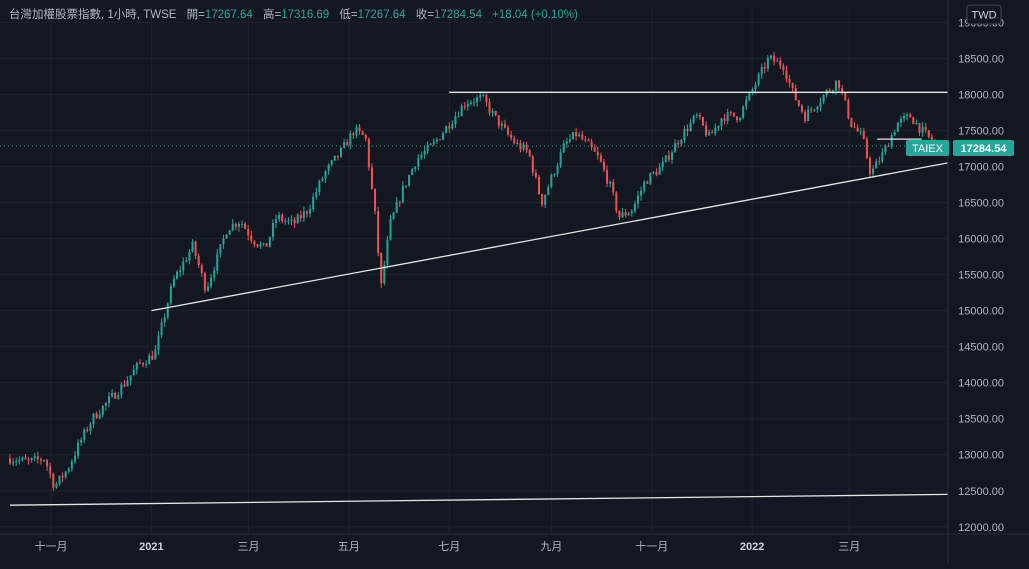 Image resolution: width=1029 pixels, height=569 pixels. Describe the element at coordinates (535, 15) in the screenshot. I see `change-value: +18.04 (+0.10%)` at that location.